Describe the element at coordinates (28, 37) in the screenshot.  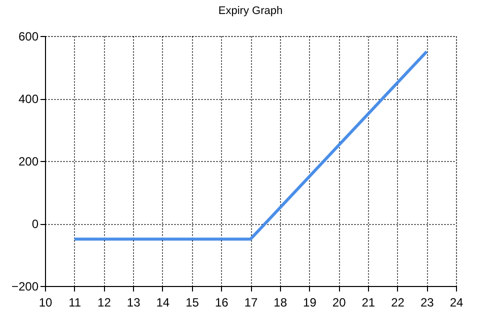
I see `y-tick-label: 600` at that location.